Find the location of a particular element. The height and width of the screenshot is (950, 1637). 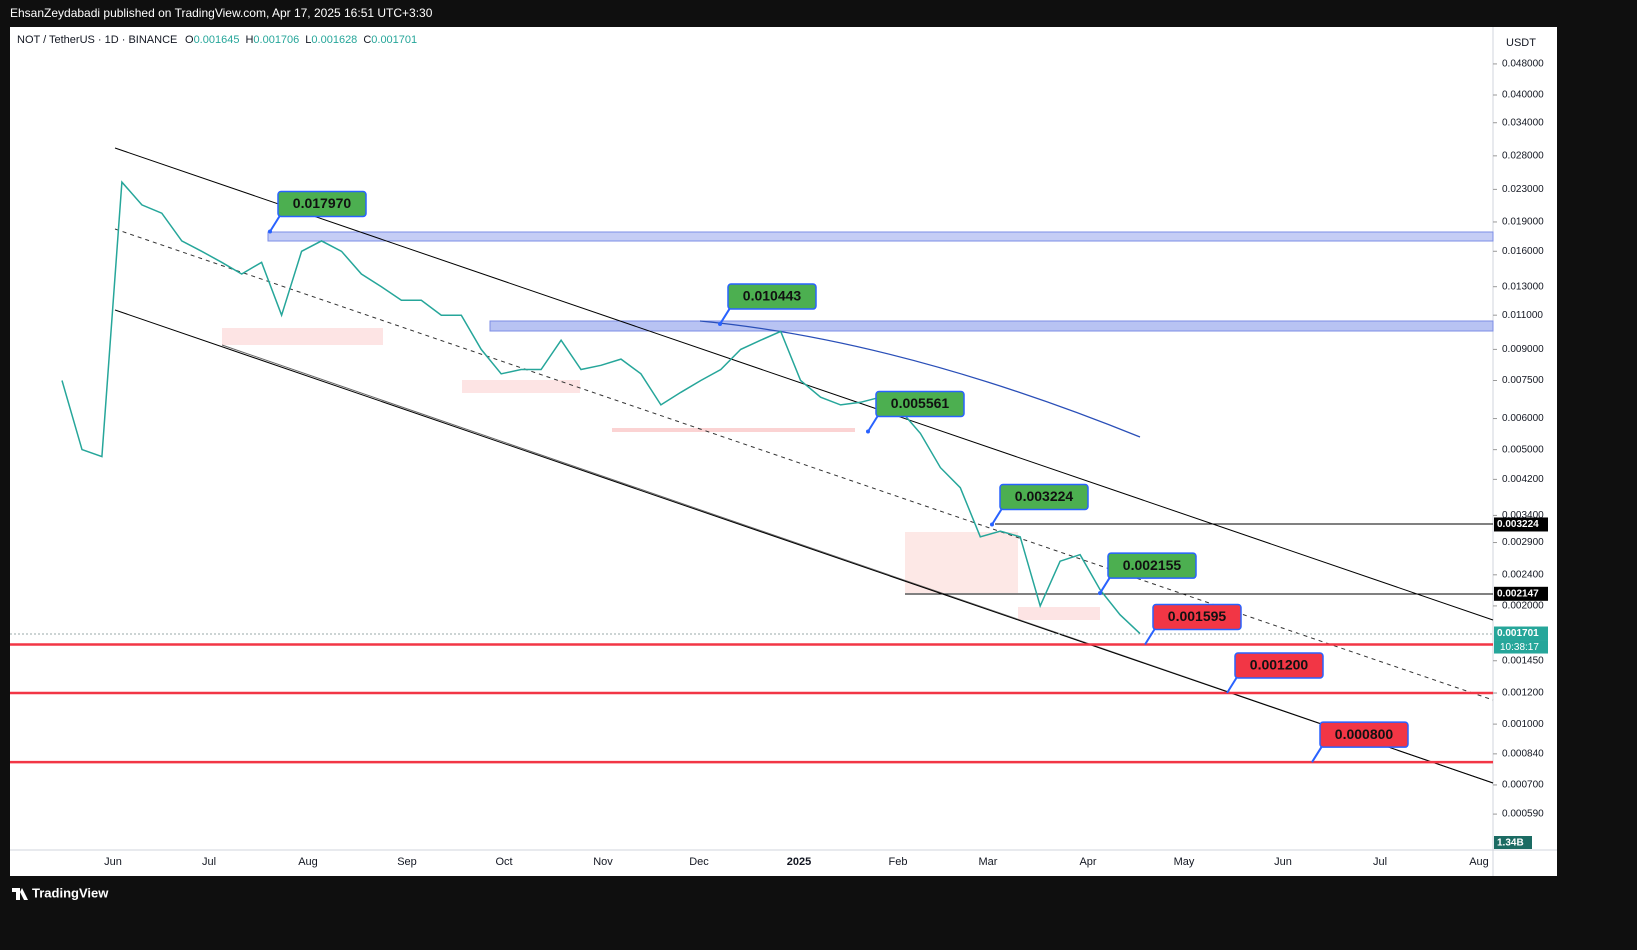

countdown: 10:38:17 is located at coordinates (1519, 647).